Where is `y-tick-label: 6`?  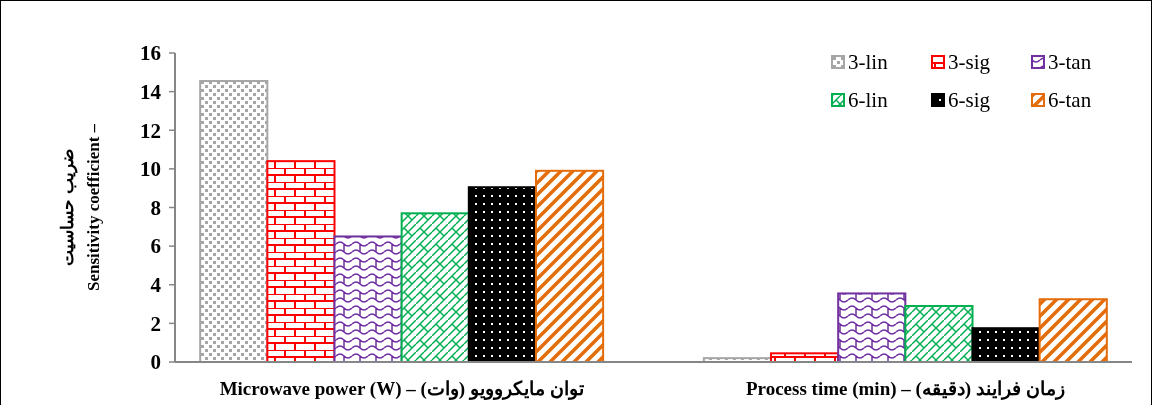
y-tick-label: 6 is located at coordinates (155, 246).